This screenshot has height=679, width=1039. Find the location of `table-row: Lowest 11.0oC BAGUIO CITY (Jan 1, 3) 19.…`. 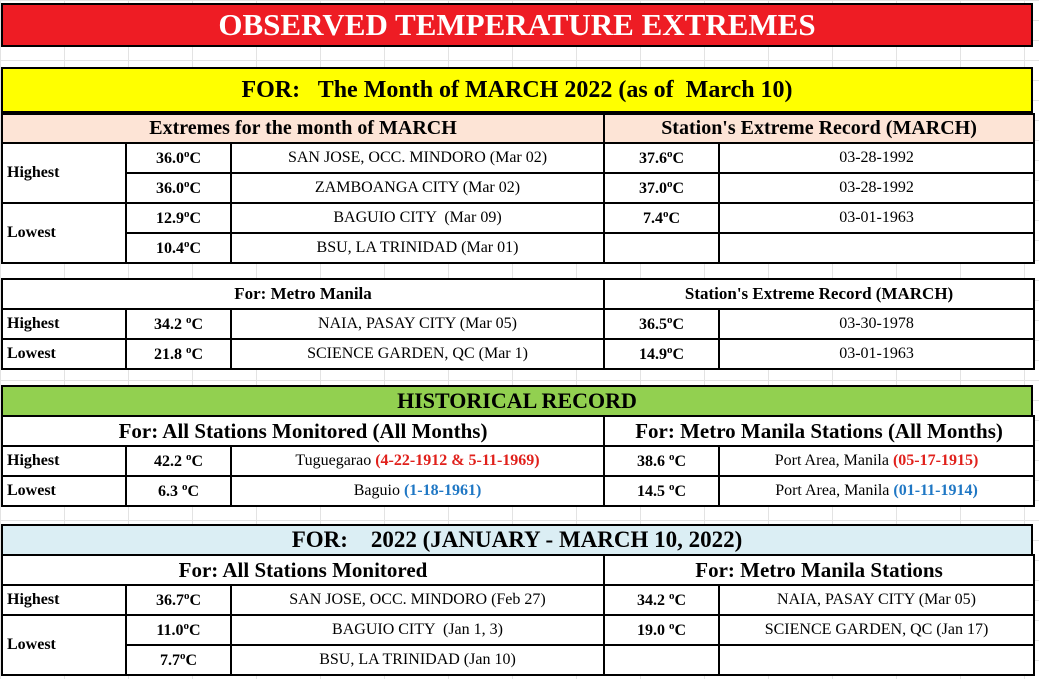

table-row: Lowest 11.0oC BAGUIO CITY (Jan 1, 3) 19.… is located at coordinates (518, 645).